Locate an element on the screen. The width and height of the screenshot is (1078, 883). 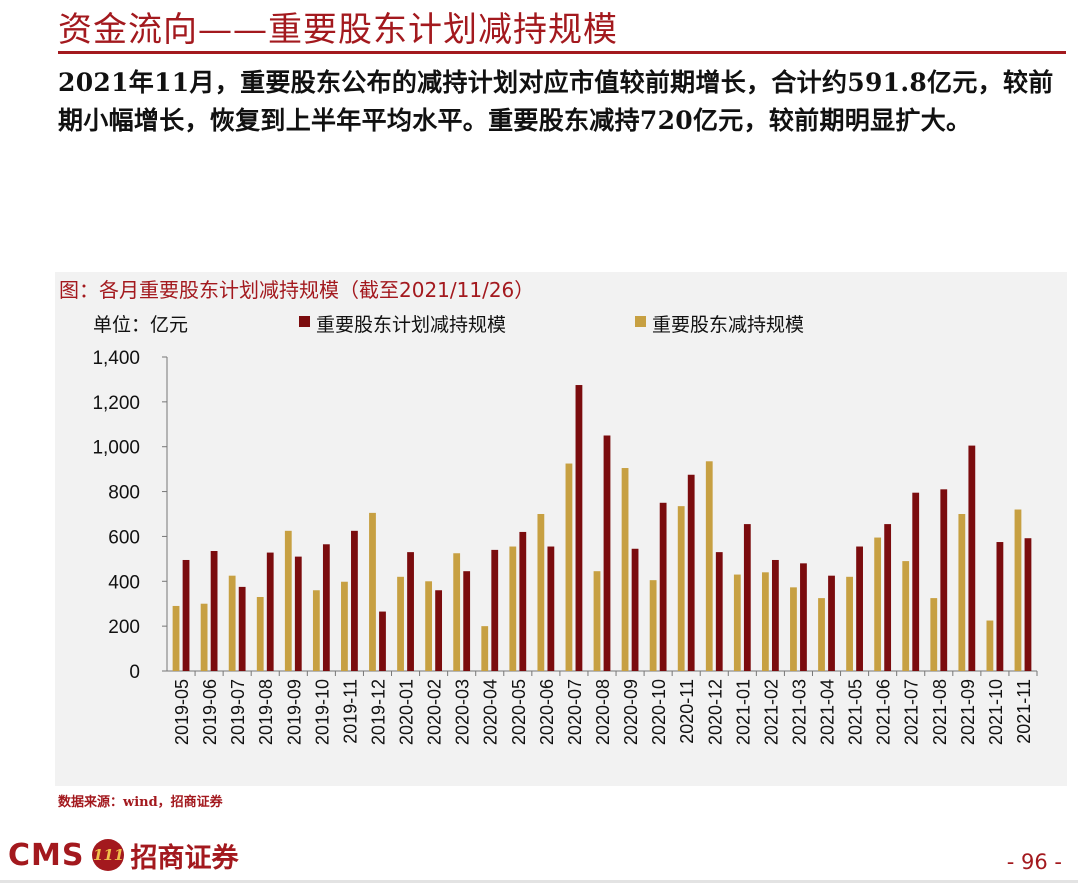
x-tick-label: 2021-05 is located at coordinates (856, 712).